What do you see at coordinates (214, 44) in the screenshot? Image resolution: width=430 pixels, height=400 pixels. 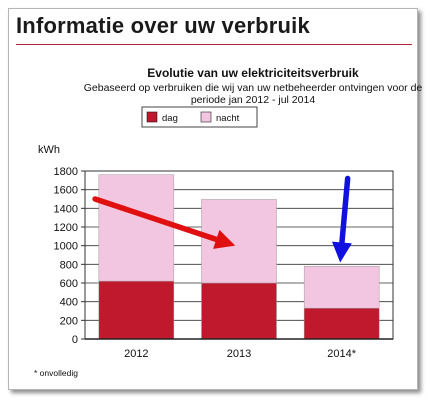 I see `title-rule` at bounding box center [214, 44].